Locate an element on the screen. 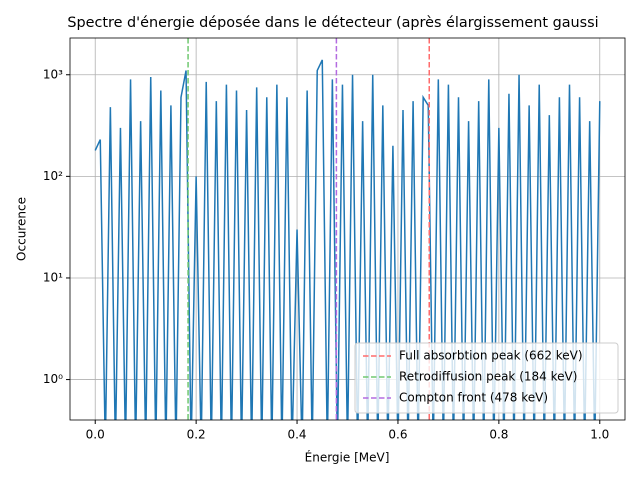  y-axis-label: Occurence is located at coordinates (22, 229).